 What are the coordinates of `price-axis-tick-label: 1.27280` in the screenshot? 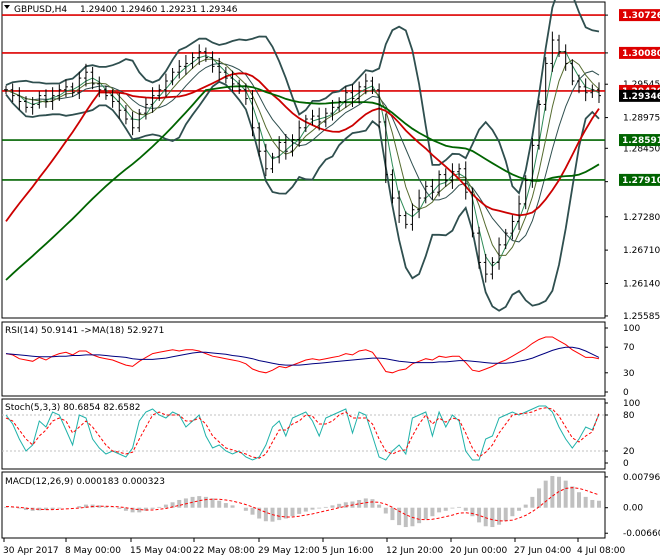 It's located at (641, 218).